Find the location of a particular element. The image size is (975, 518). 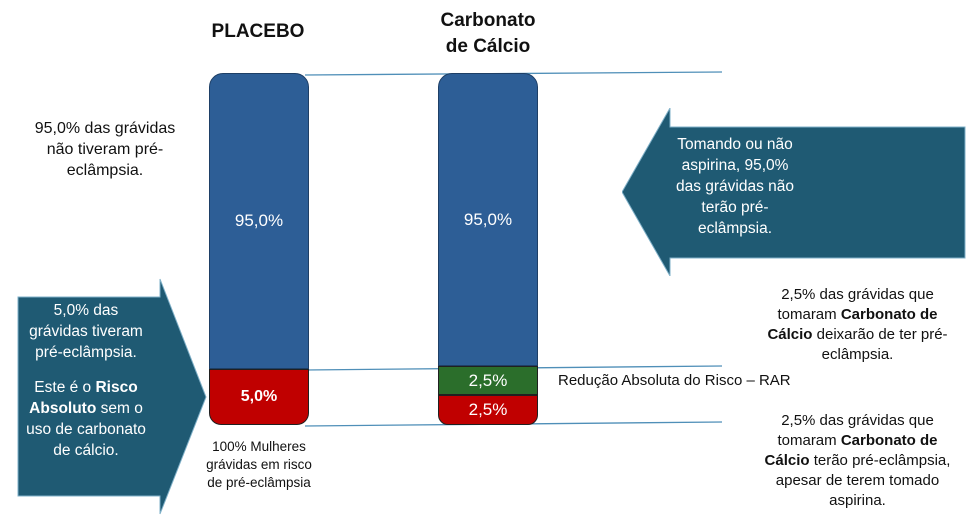

placebo-header: PLACEBO is located at coordinates (258, 31).